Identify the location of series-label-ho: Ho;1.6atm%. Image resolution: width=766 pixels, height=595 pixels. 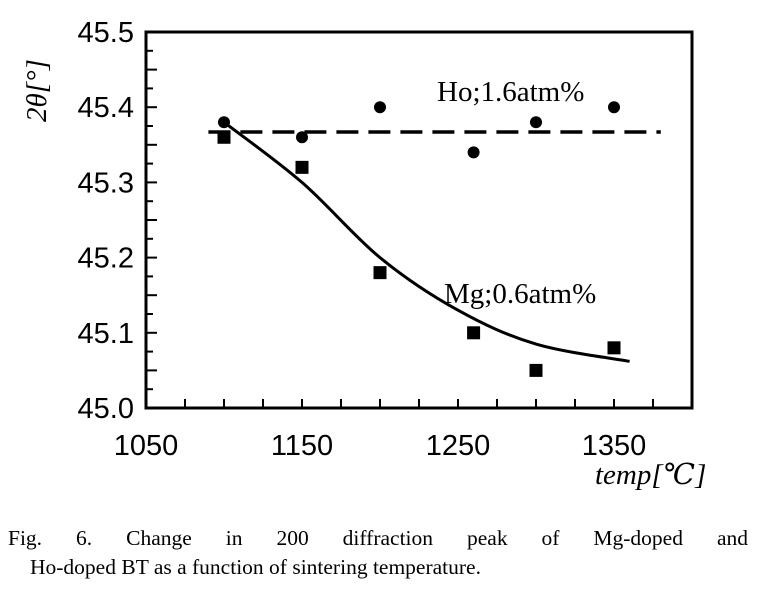
(510, 92).